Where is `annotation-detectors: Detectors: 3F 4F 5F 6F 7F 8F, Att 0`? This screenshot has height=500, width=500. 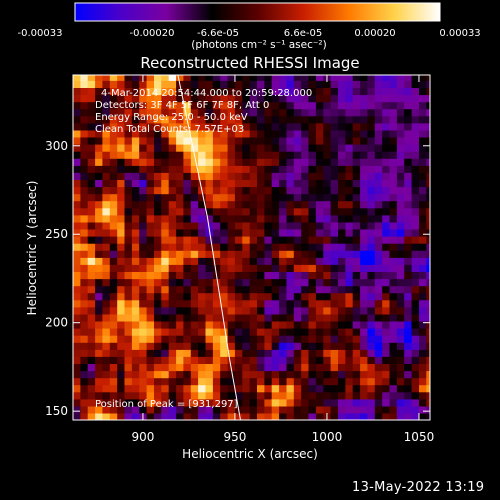 annotation-detectors: Detectors: 3F 4F 5F 6F 7F 8F, Att 0 is located at coordinates (182, 105).